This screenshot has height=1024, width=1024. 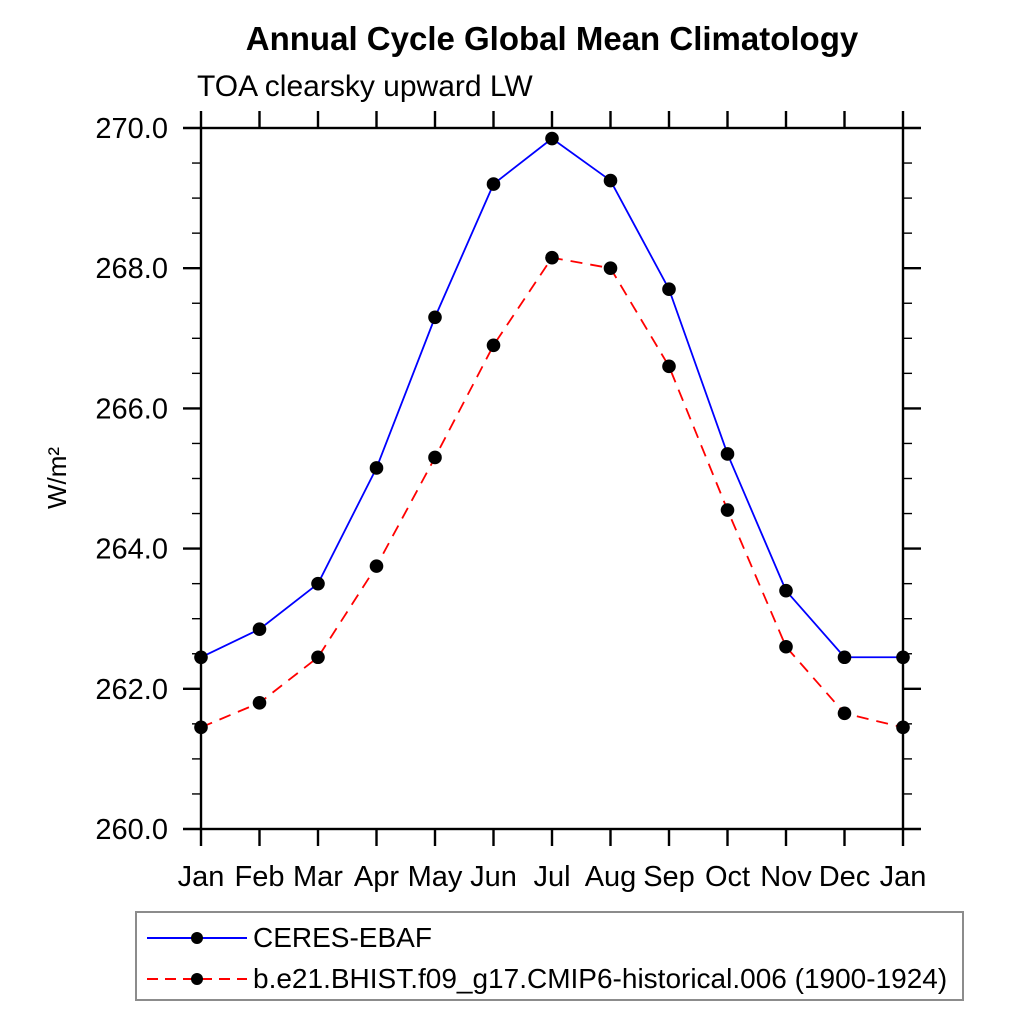 I want to click on x-axis-tick-label: Apr, so click(x=376, y=877).